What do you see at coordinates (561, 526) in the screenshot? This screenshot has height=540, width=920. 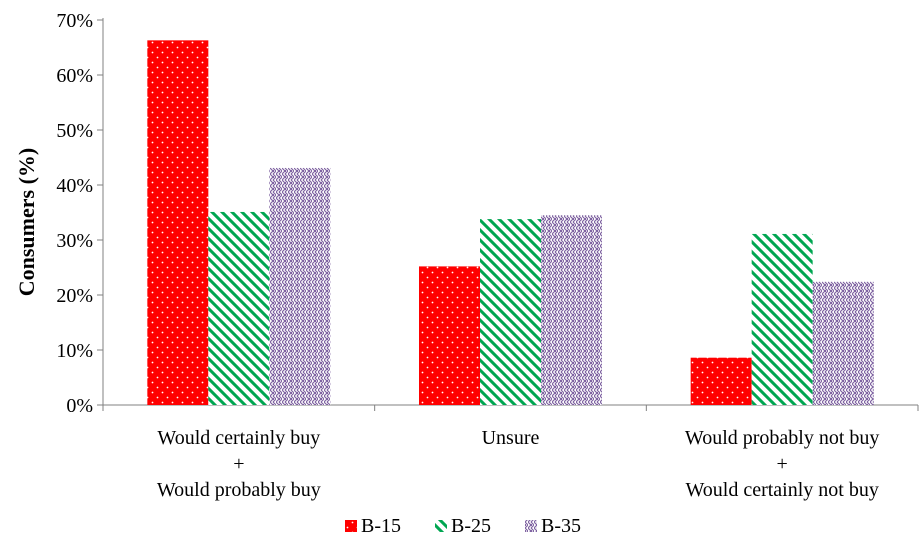 I see `legend-label-b-35: B-35` at bounding box center [561, 526].